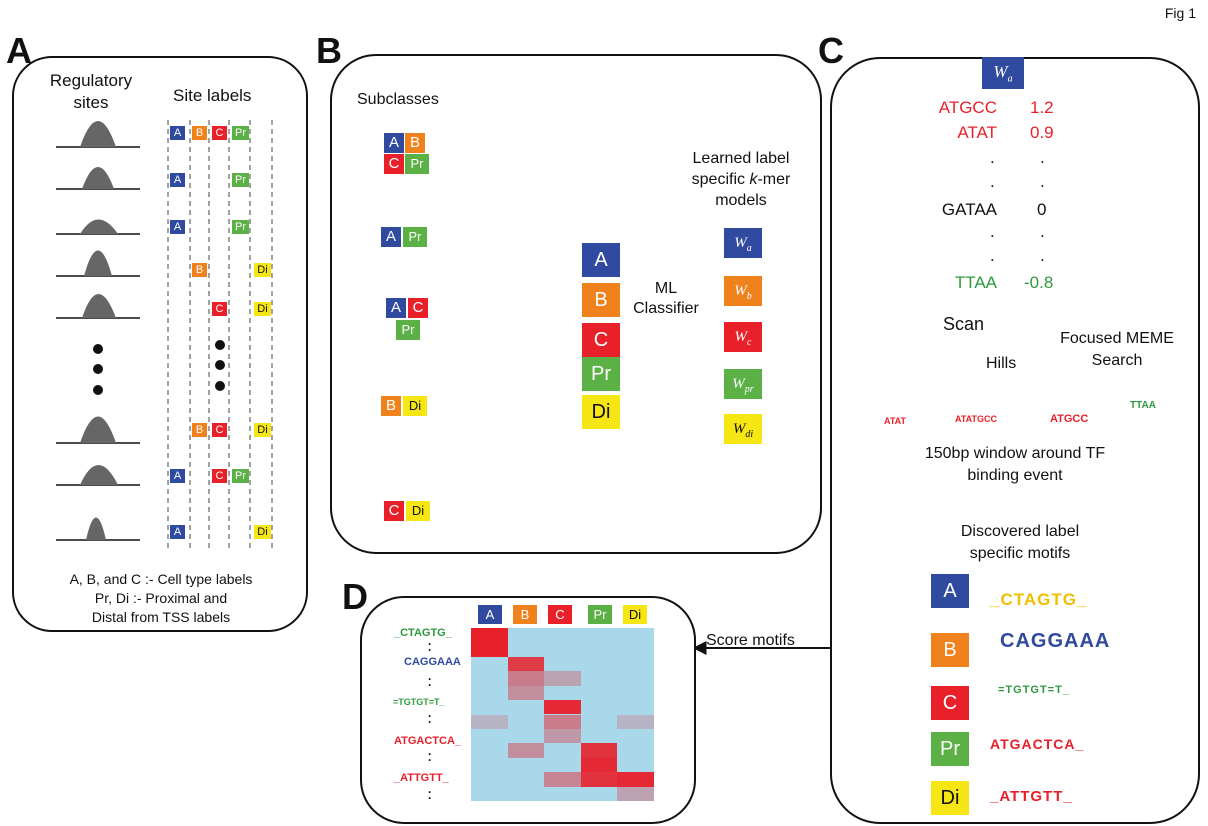 The image size is (1208, 826). What do you see at coordinates (1020, 553) in the screenshot?
I see `discovered-line2: specific motifs` at bounding box center [1020, 553].